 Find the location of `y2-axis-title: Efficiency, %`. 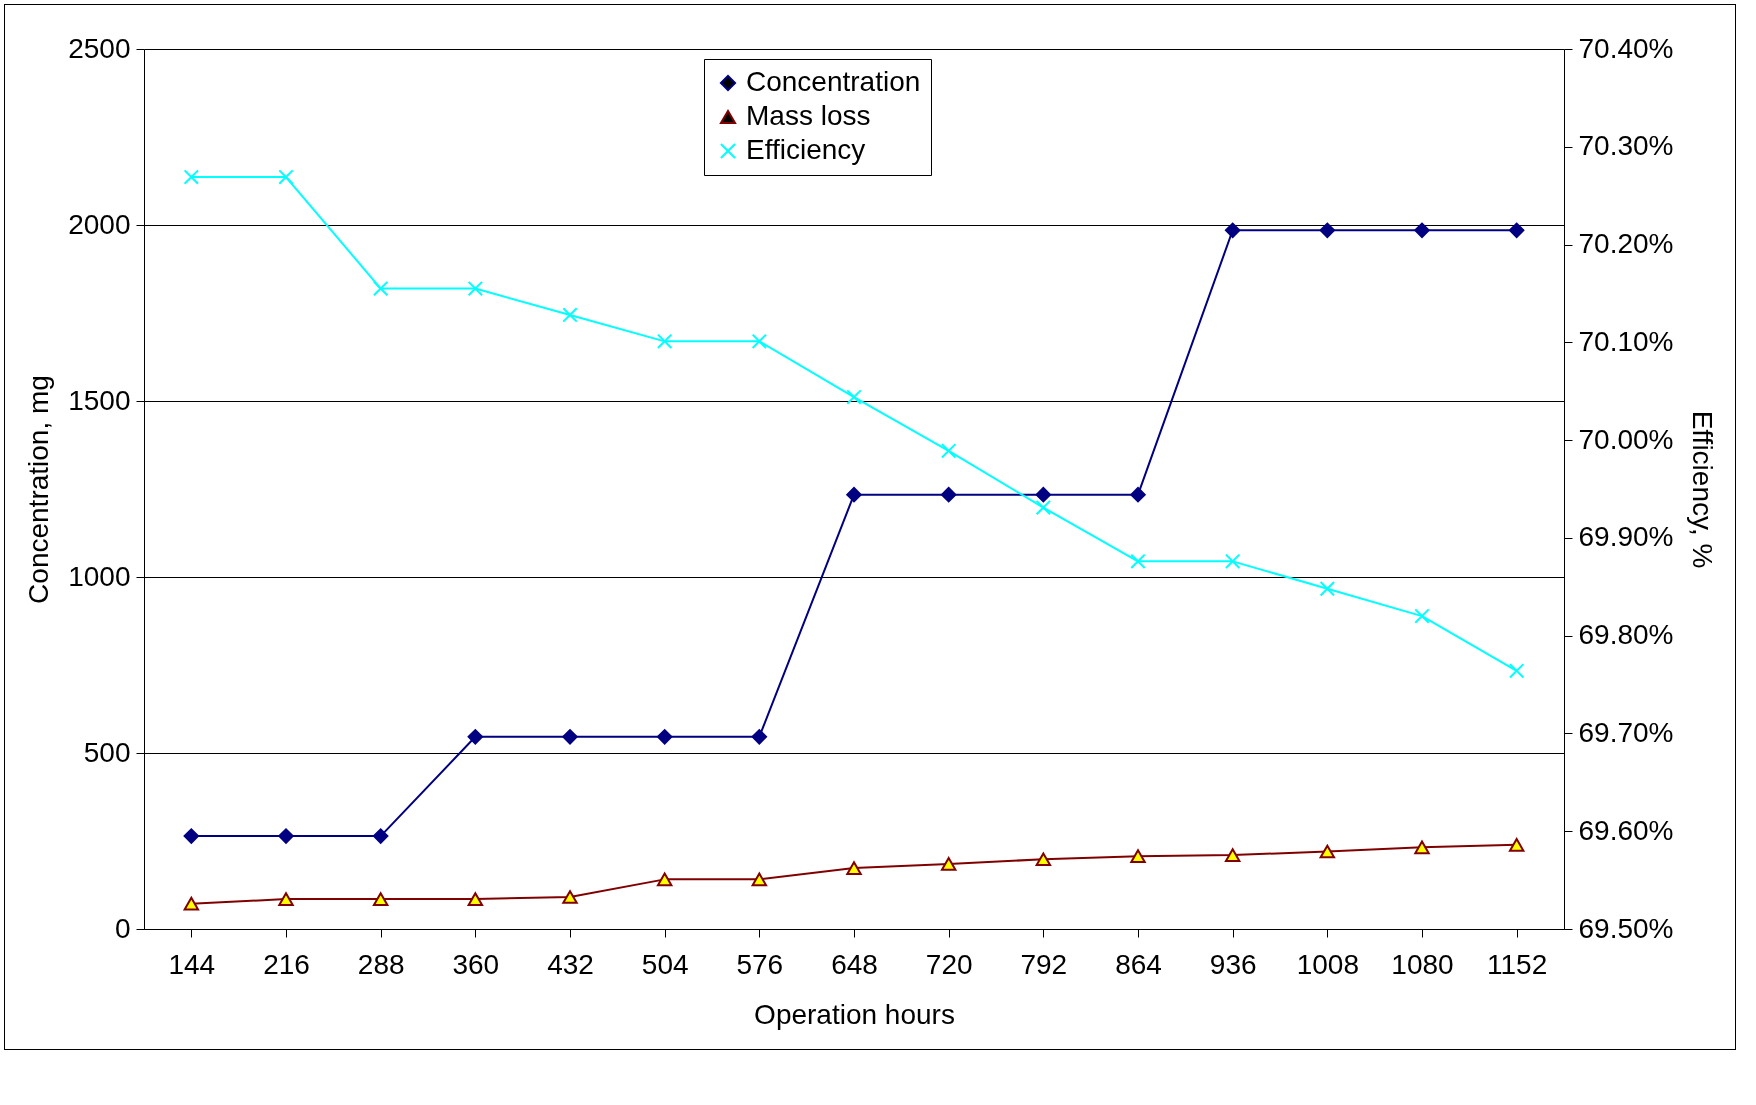

y2-axis-title: Efficiency, % is located at coordinates (1703, 489).